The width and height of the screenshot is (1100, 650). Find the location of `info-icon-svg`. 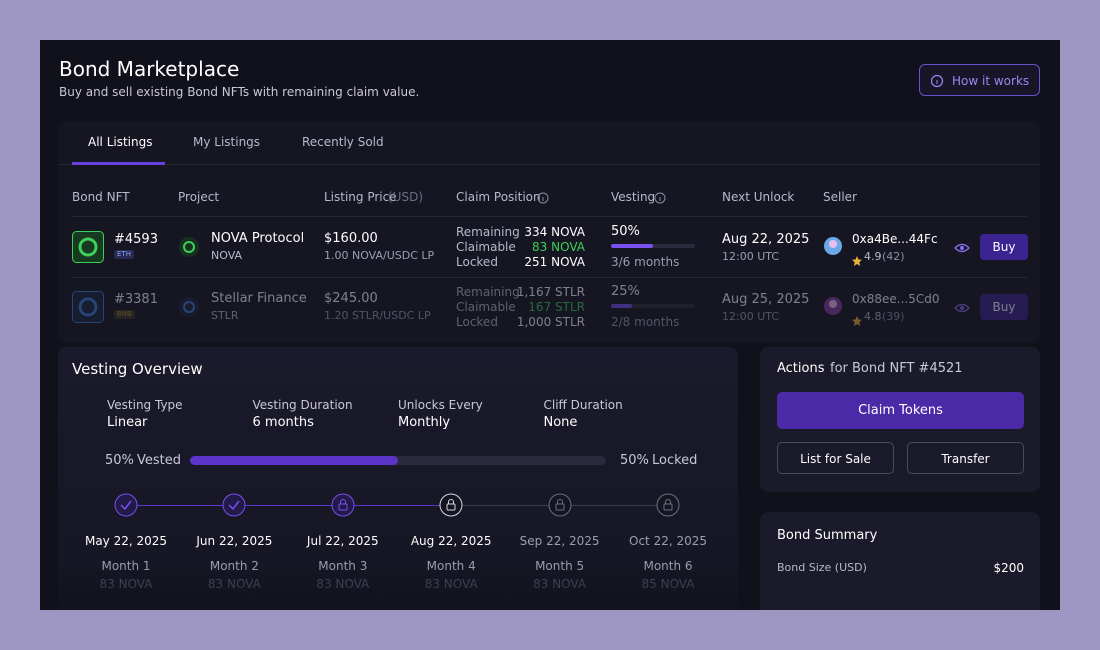

info-icon-svg is located at coordinates (660, 198).